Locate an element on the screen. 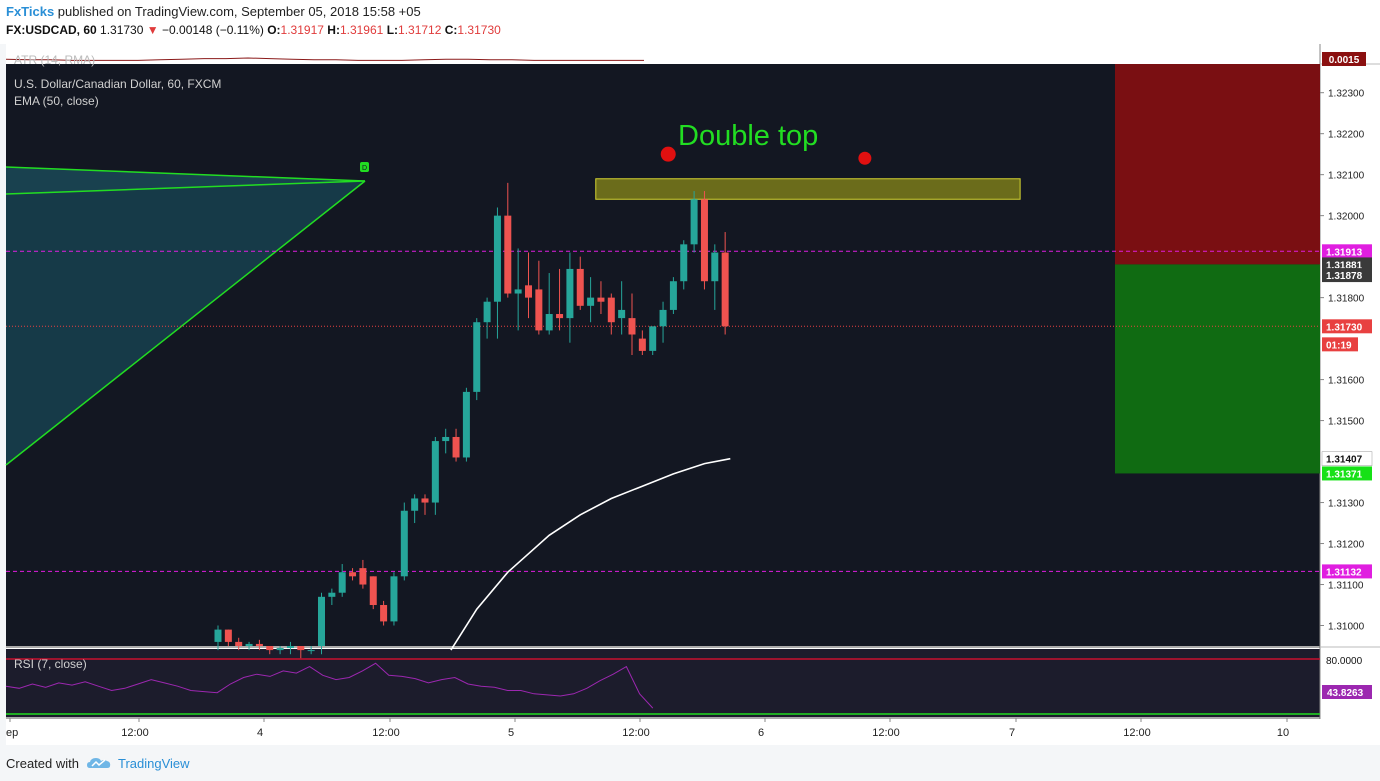 This screenshot has width=1380, height=781. pattern-point-marker is located at coordinates (364, 167).